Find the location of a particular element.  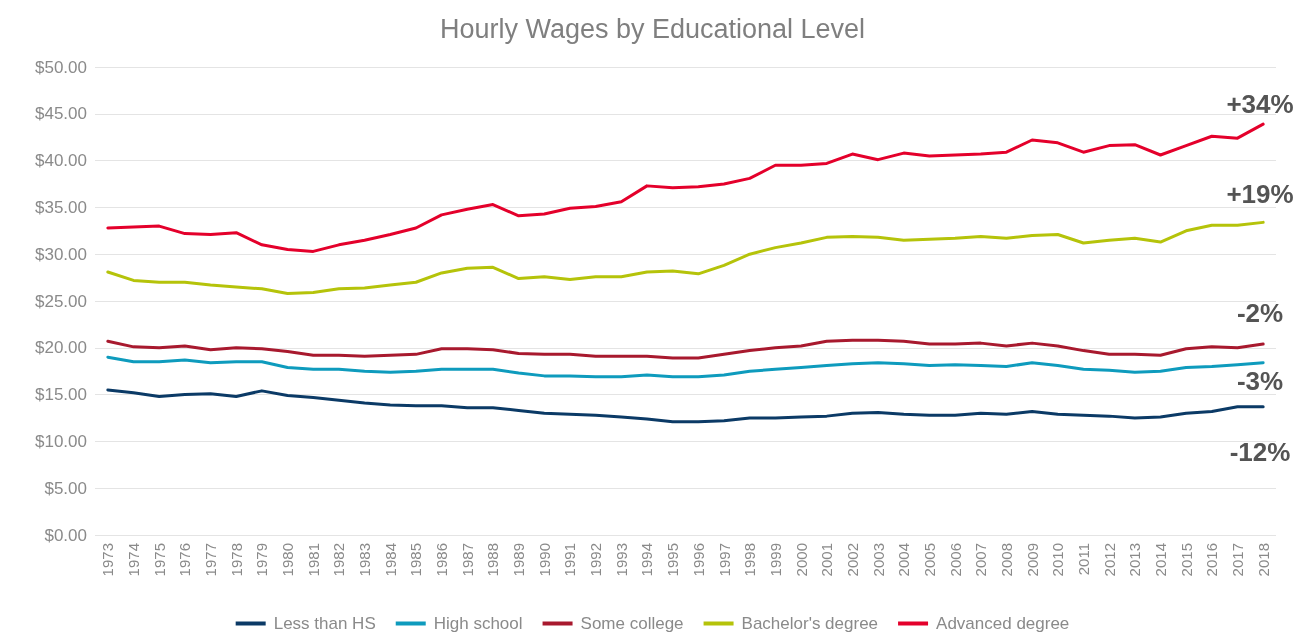

x-tick-label: 1996 is located at coordinates (698, 560).